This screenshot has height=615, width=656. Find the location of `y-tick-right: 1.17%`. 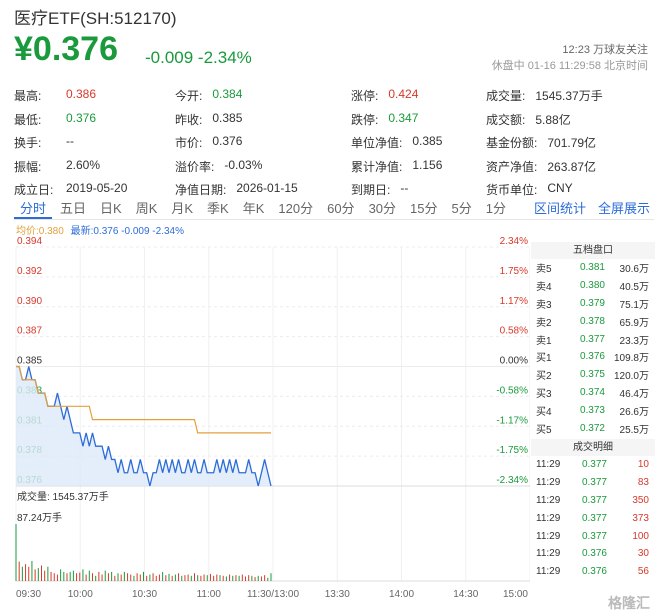

y-tick-right: 1.17% is located at coordinates (514, 301).